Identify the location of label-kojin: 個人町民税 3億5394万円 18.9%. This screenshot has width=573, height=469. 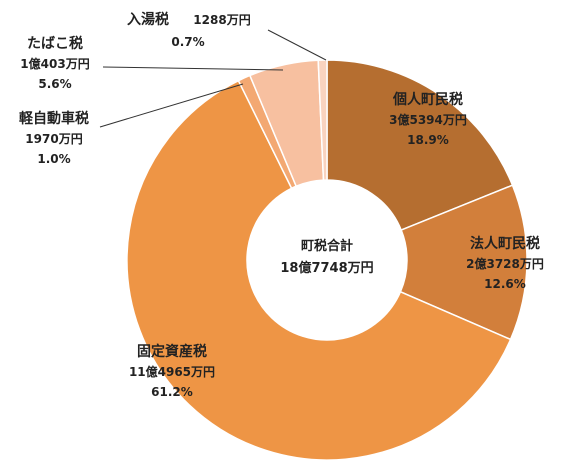
(428, 119).